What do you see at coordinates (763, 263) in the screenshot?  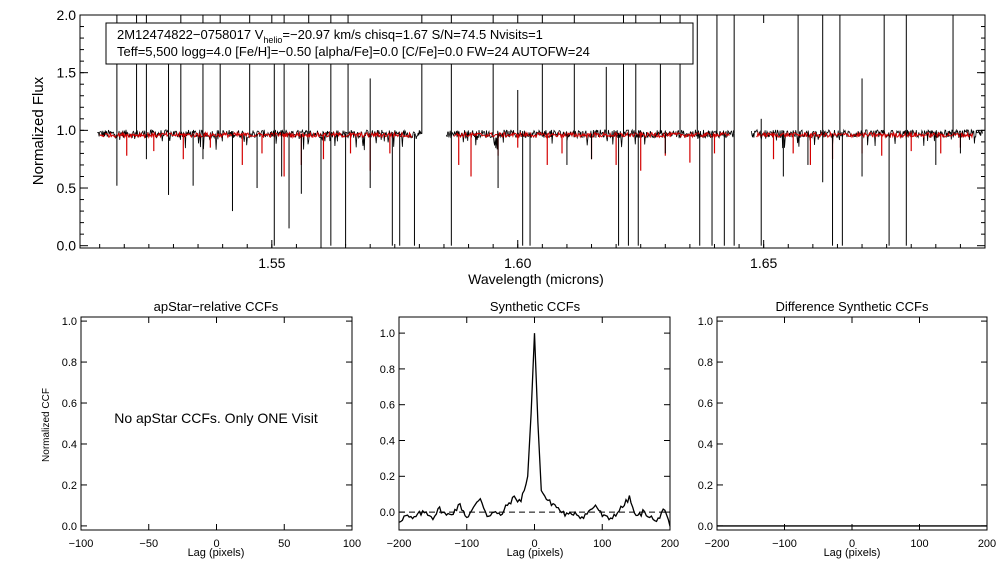 I see `spectrum-x-tick-label: 1.65` at bounding box center [763, 263].